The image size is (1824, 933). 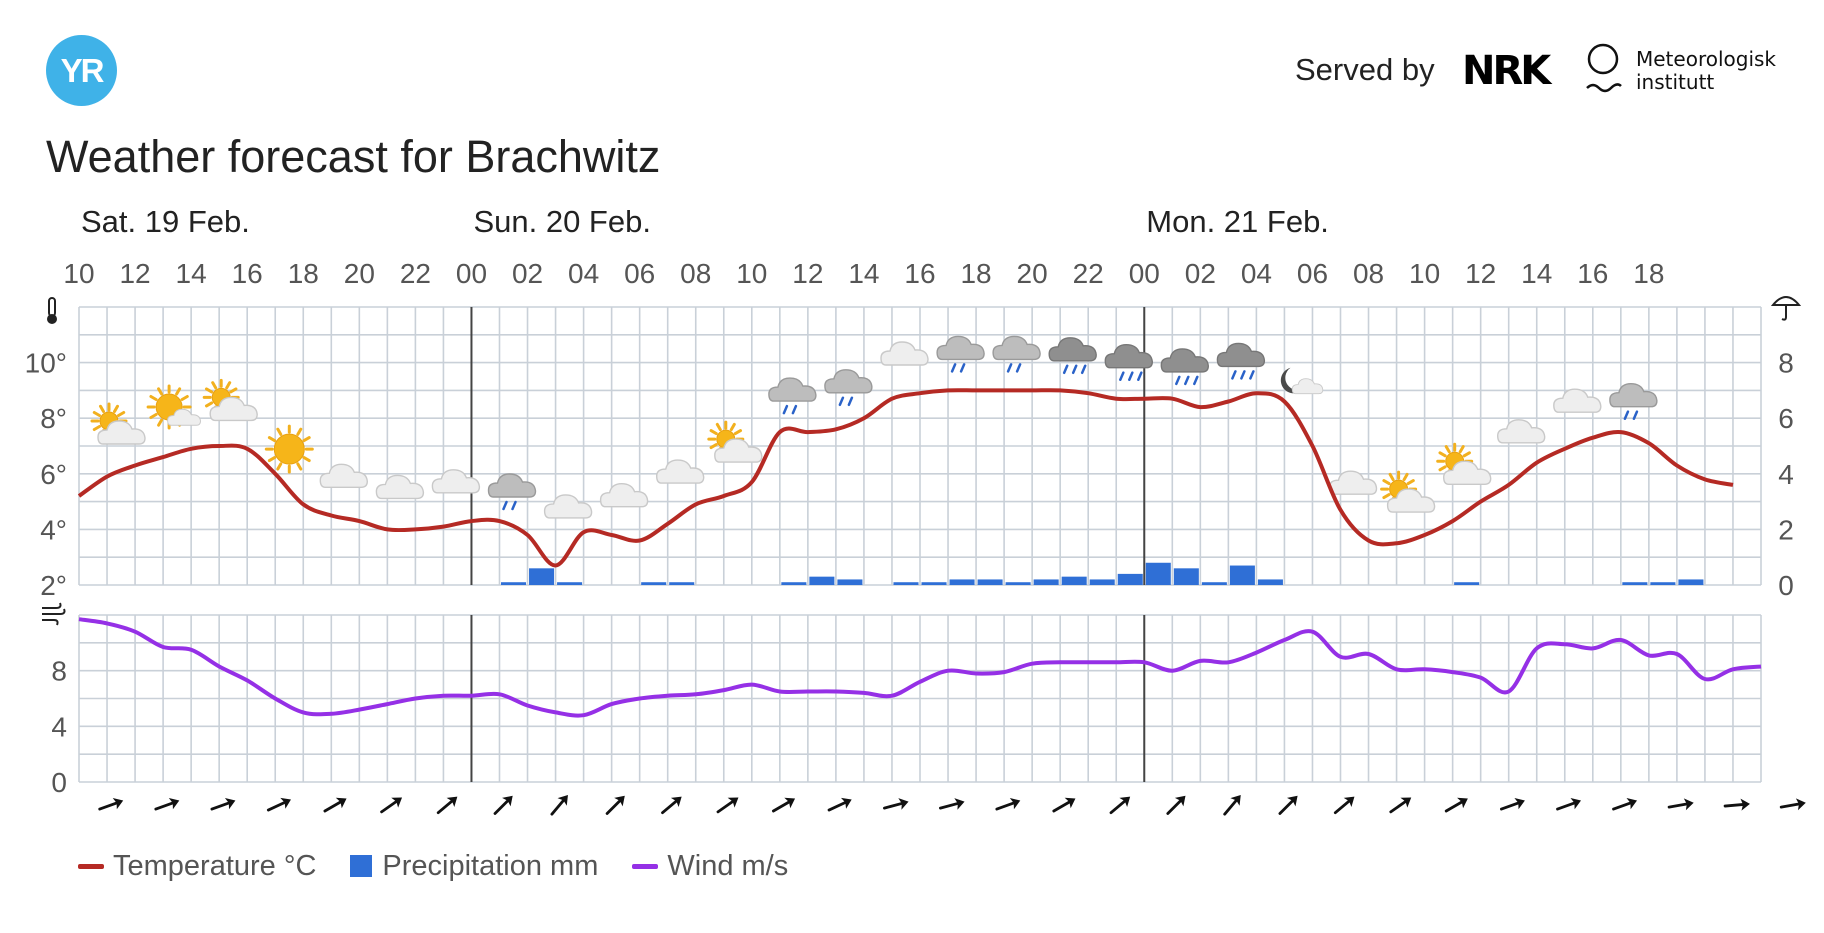 I want to click on temperature-tick-label: 10°, so click(x=46, y=363).